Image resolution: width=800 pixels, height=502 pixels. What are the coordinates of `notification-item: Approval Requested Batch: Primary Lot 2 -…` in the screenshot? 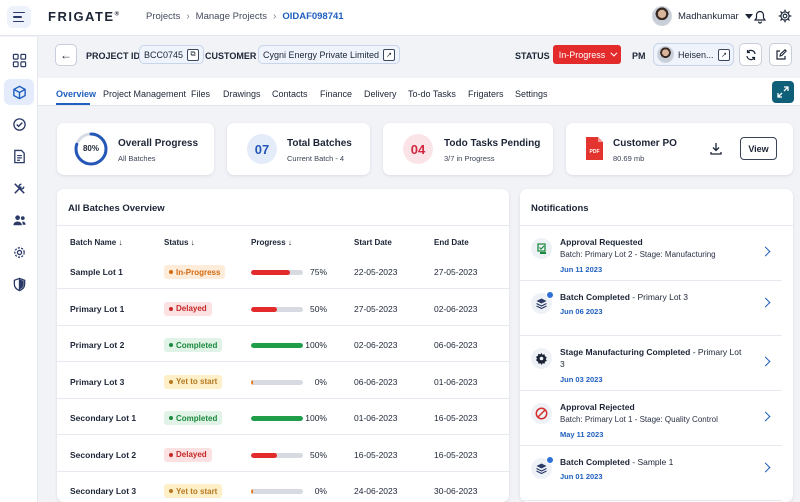 It's located at (651, 253).